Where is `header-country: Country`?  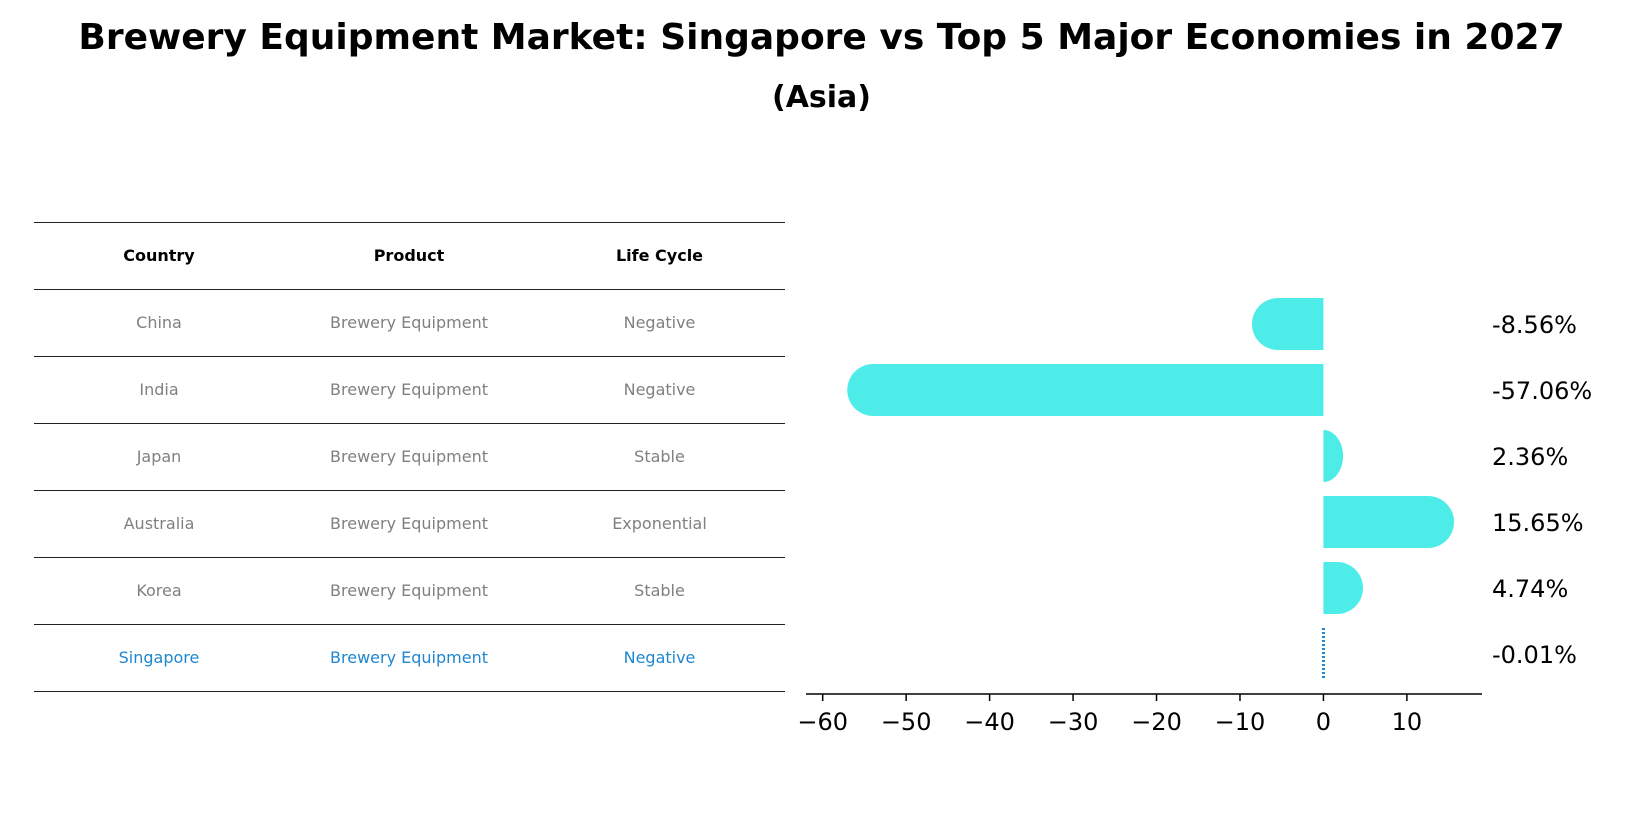 header-country: Country is located at coordinates (159, 255).